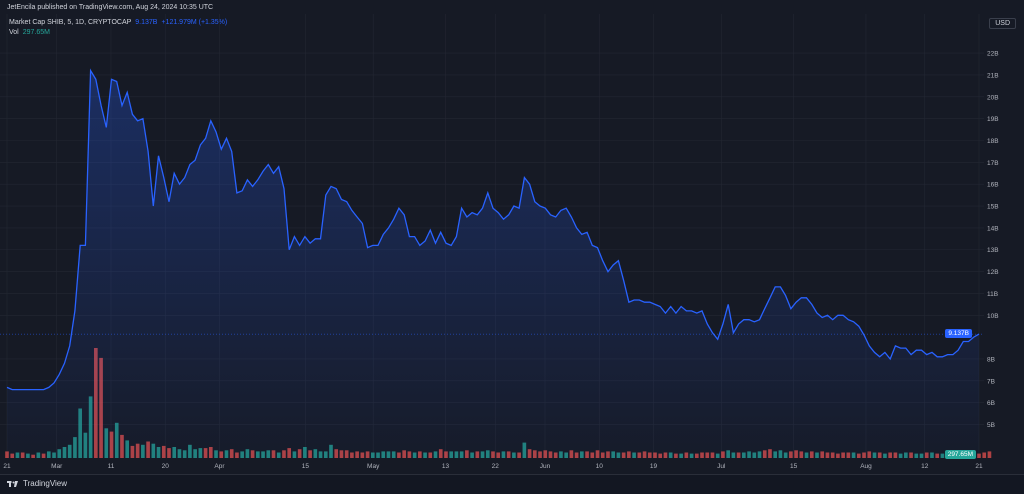  I want to click on x-tick-label: Jul, so click(721, 466).